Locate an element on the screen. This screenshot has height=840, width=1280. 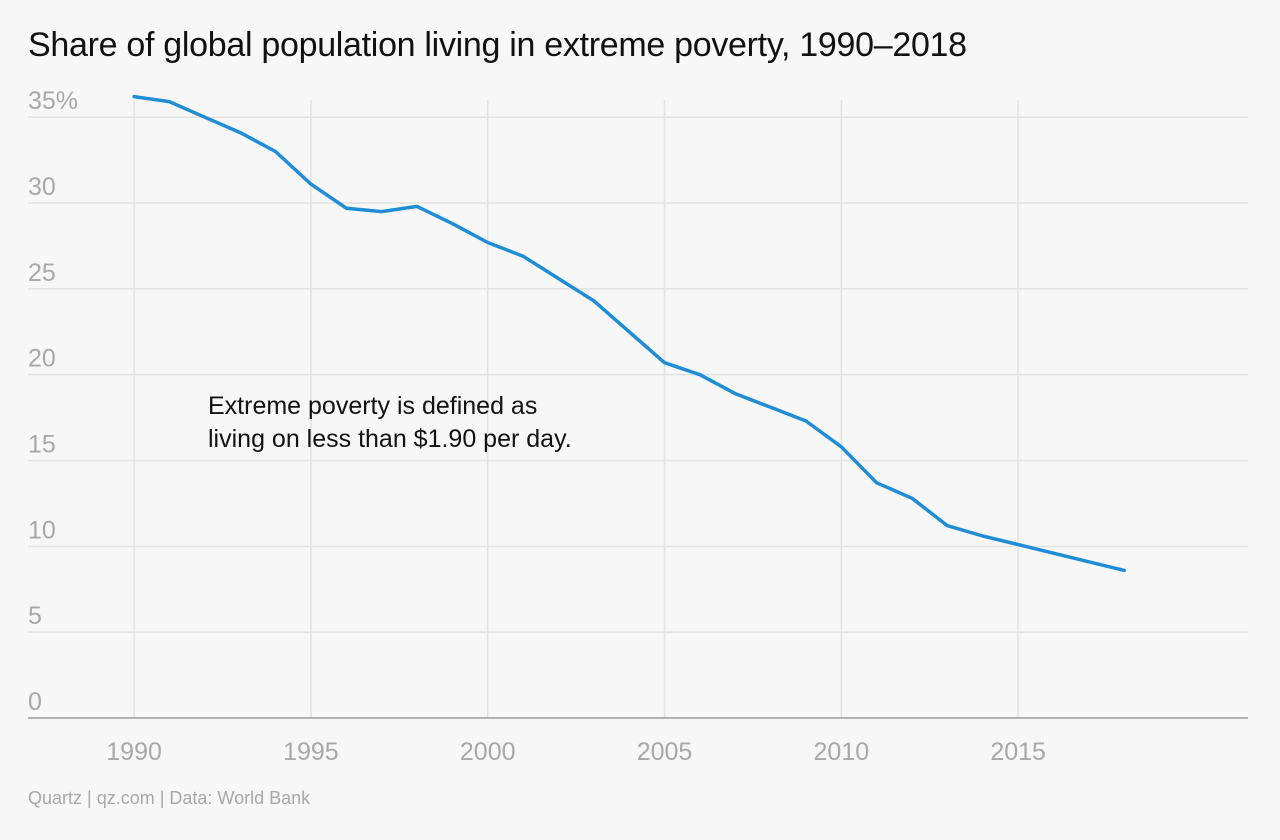
annotation-line-1: Extreme poverty is defined as is located at coordinates (373, 406).